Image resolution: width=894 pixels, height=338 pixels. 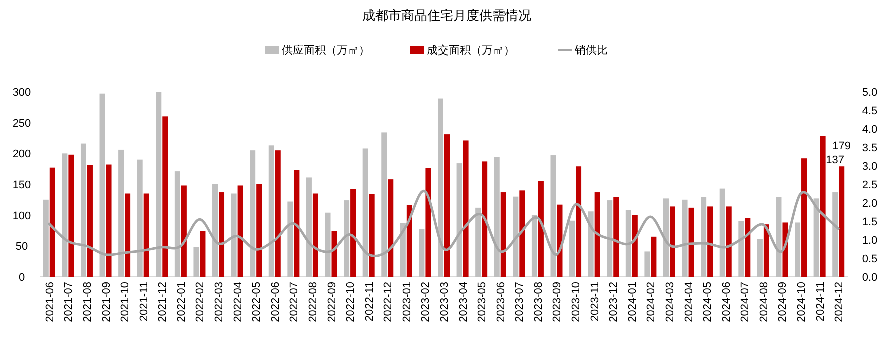 What do you see at coordinates (200, 302) in the screenshot?
I see `x-tick-label: 2022-02` at bounding box center [200, 302].